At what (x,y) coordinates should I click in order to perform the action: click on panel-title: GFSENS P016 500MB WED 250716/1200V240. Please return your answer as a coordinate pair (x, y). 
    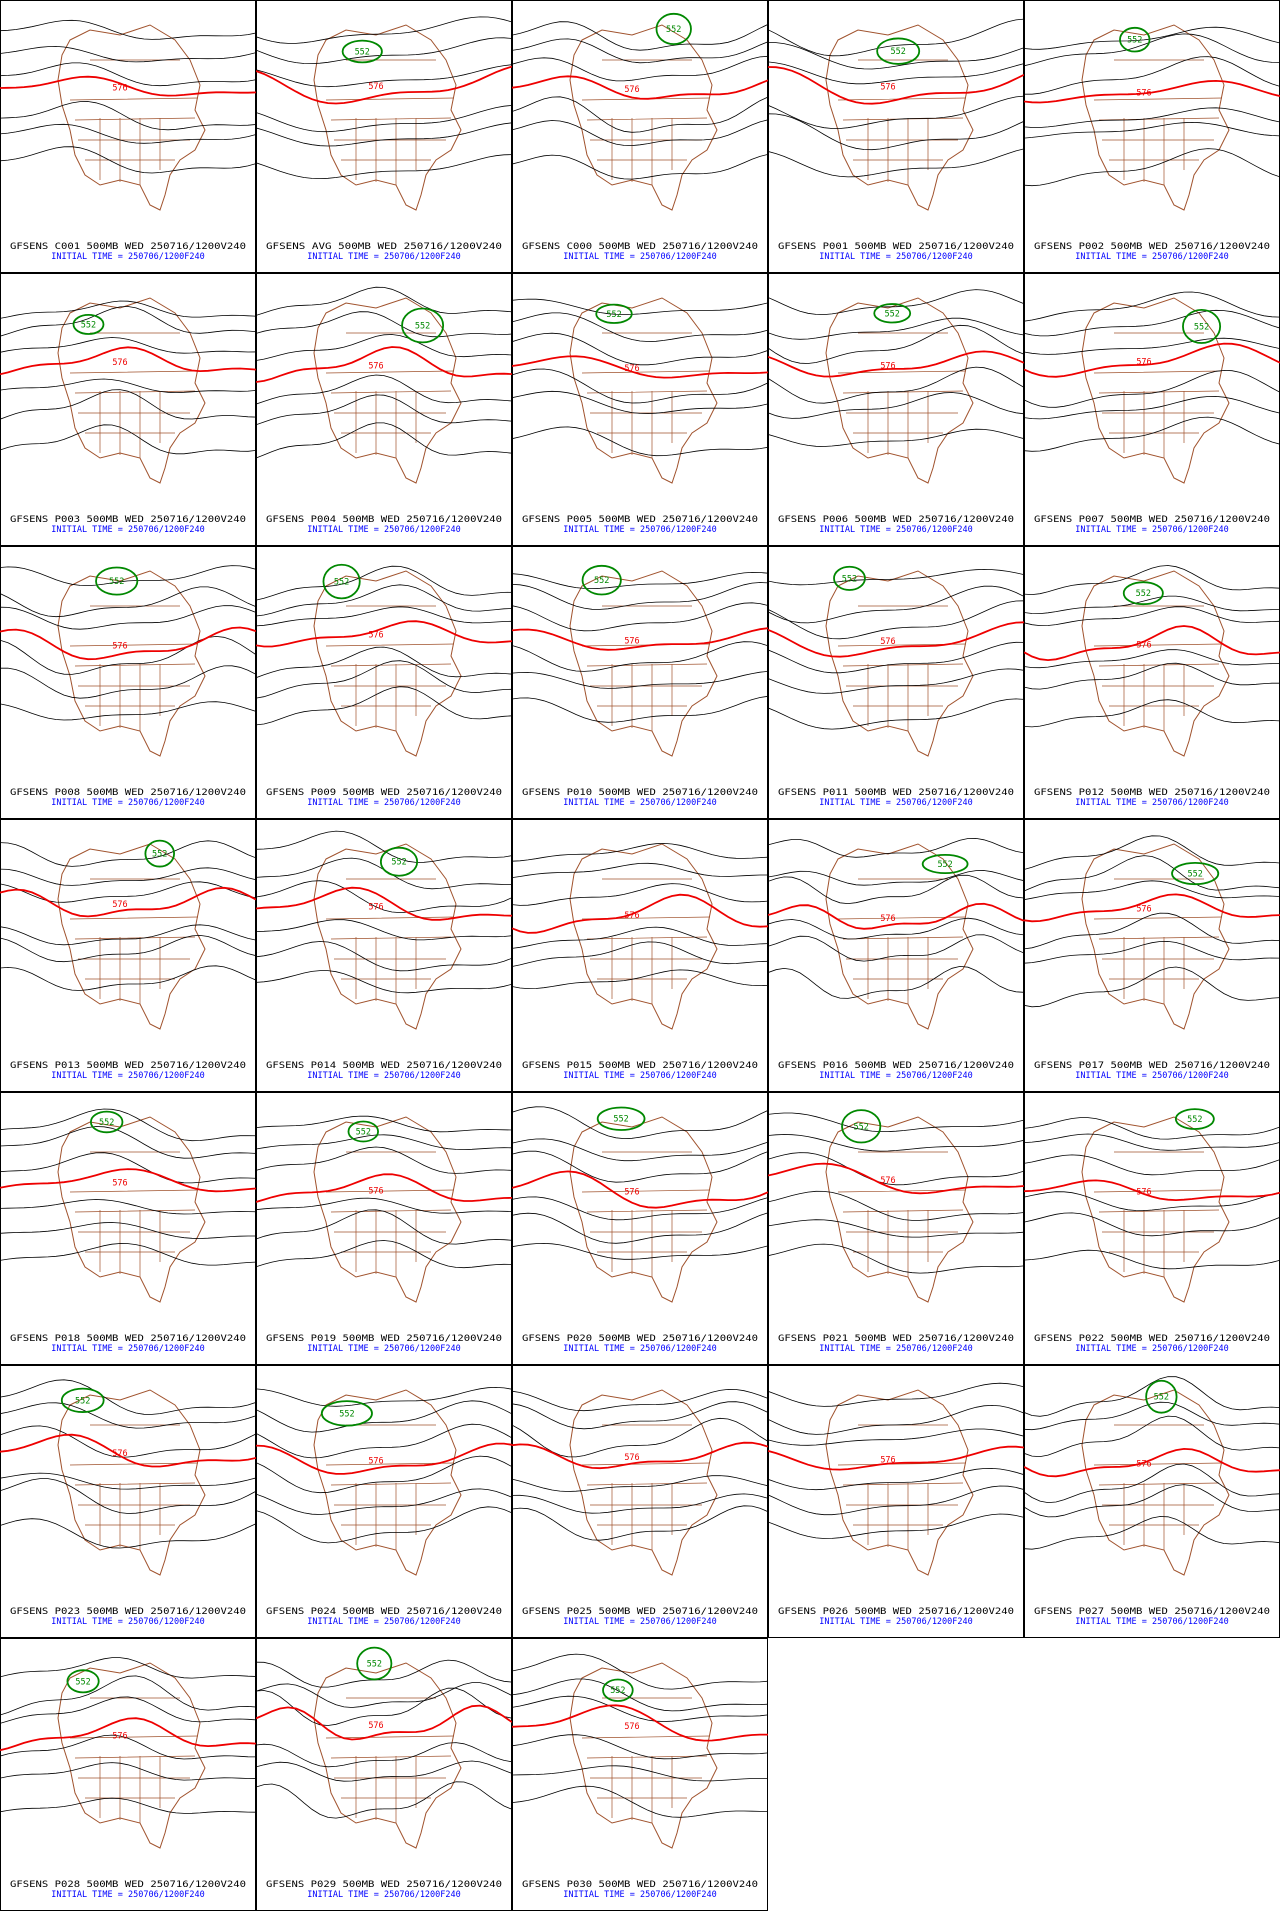
    Looking at the image, I should click on (896, 1066).